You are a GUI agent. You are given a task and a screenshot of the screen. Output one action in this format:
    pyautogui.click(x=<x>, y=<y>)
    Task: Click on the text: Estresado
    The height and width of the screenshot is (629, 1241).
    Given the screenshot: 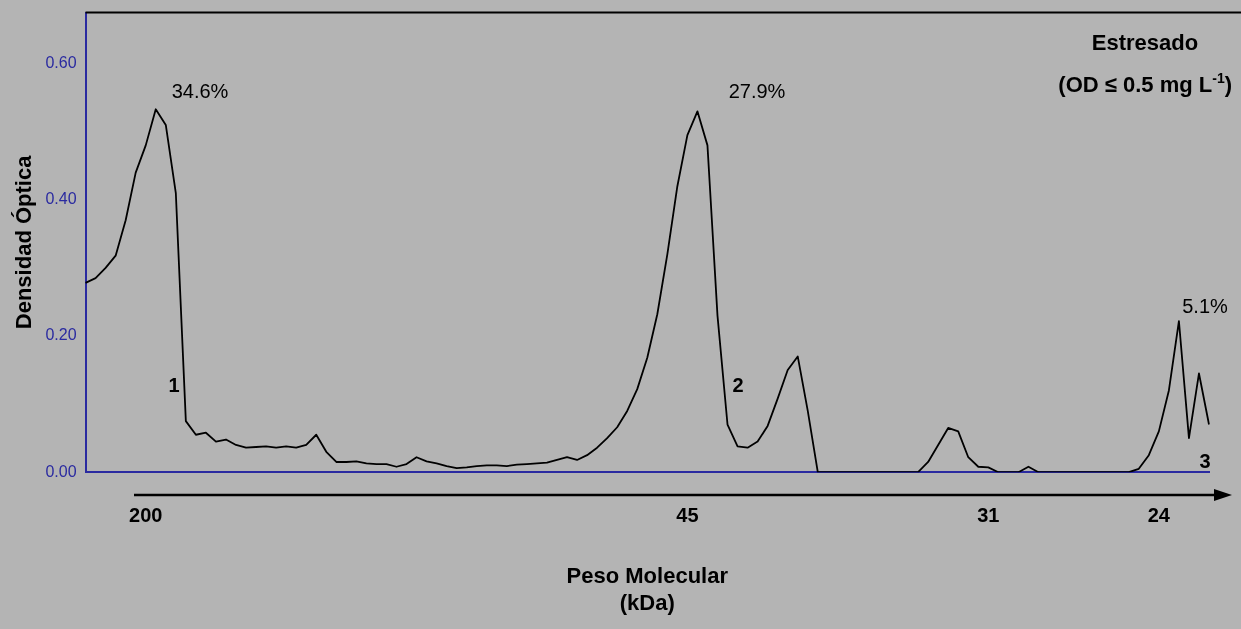 What is the action you would take?
    pyautogui.click(x=1145, y=42)
    